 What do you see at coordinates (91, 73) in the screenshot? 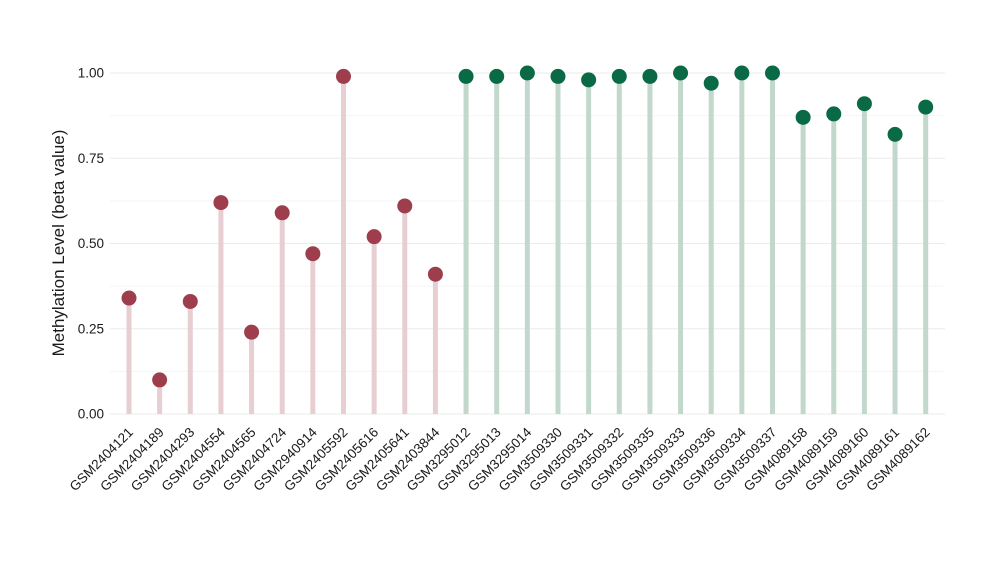
I see `y-tick-label: 1.00` at bounding box center [91, 73].